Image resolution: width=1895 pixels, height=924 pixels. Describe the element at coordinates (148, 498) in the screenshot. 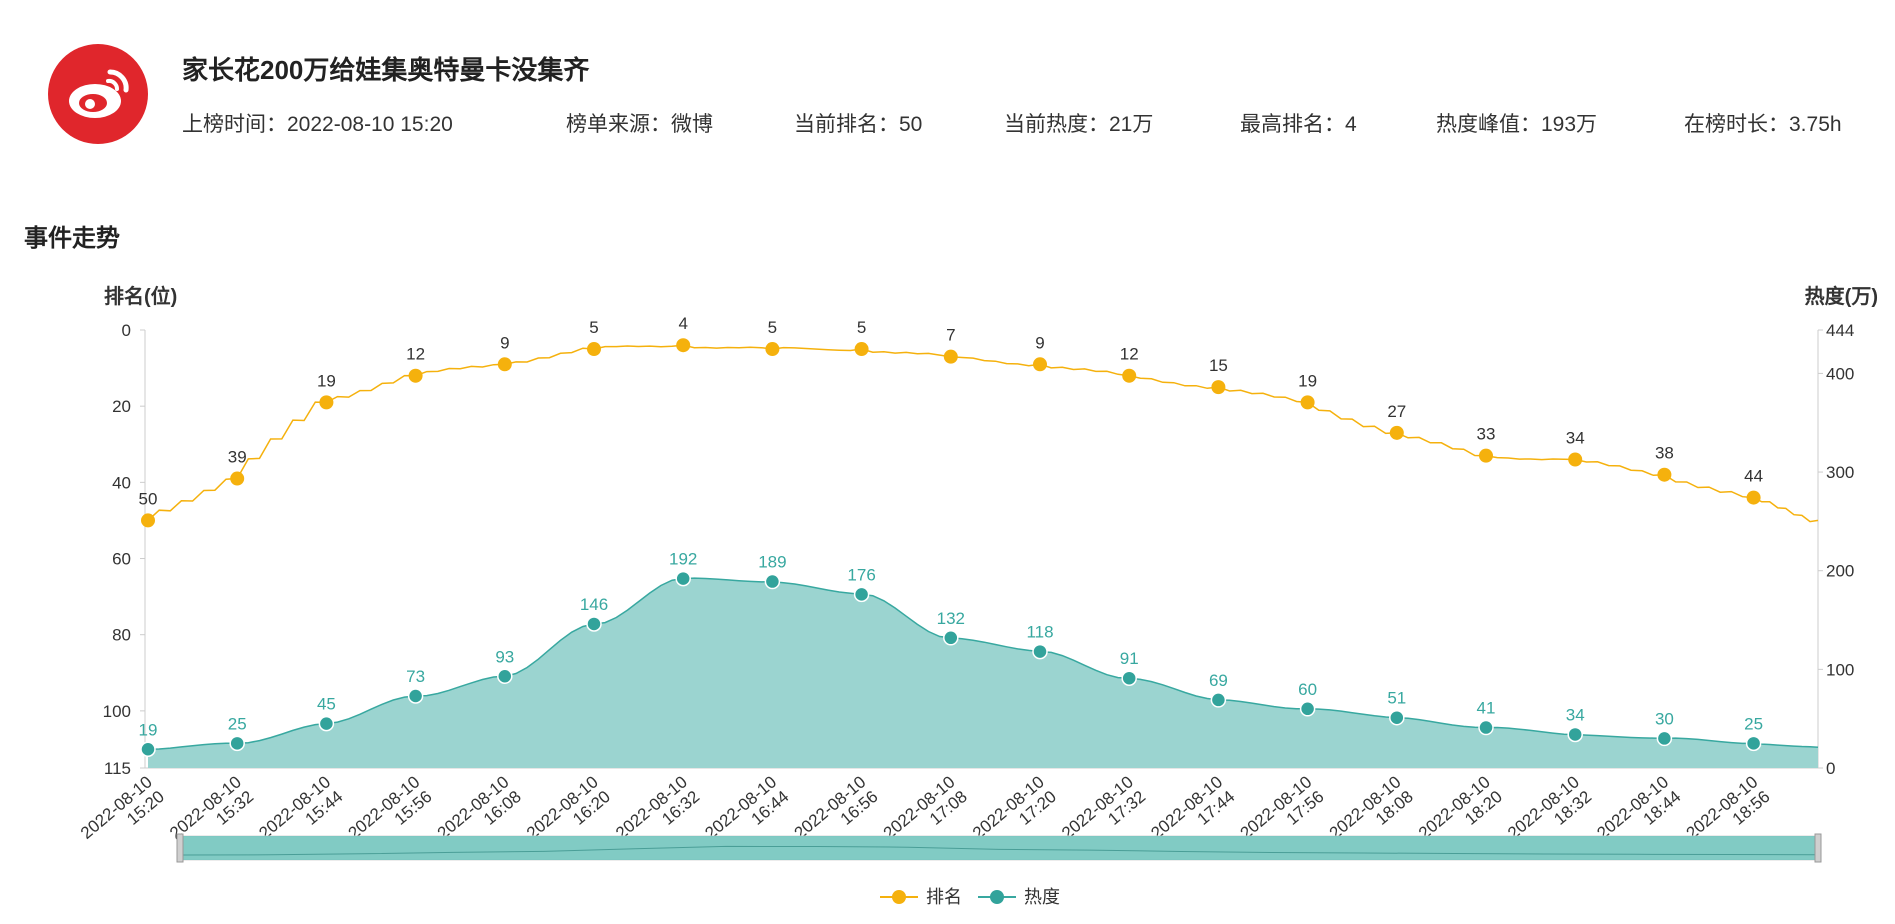

I see `rank-data-label: 50` at that location.